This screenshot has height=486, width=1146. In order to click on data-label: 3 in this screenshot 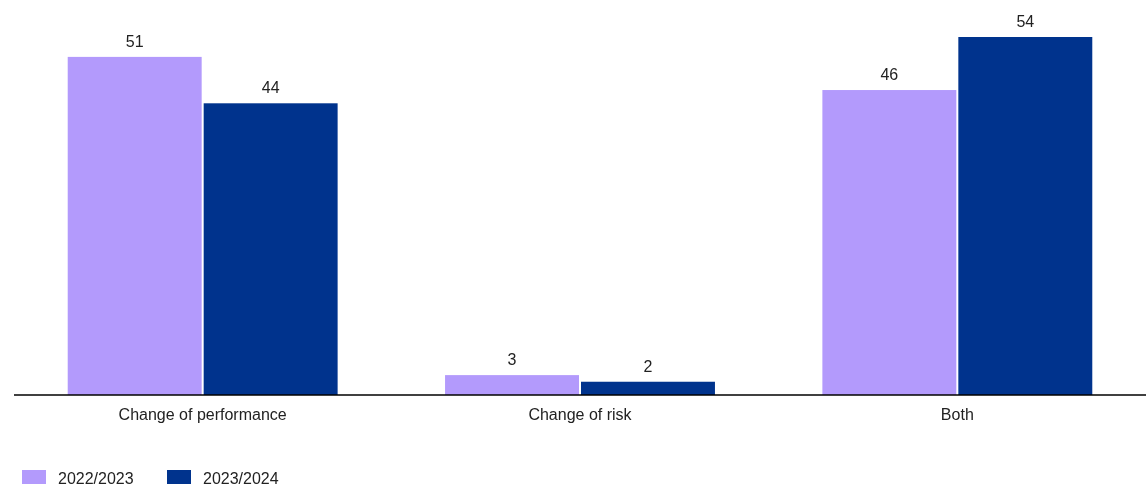, I will do `click(512, 360)`.